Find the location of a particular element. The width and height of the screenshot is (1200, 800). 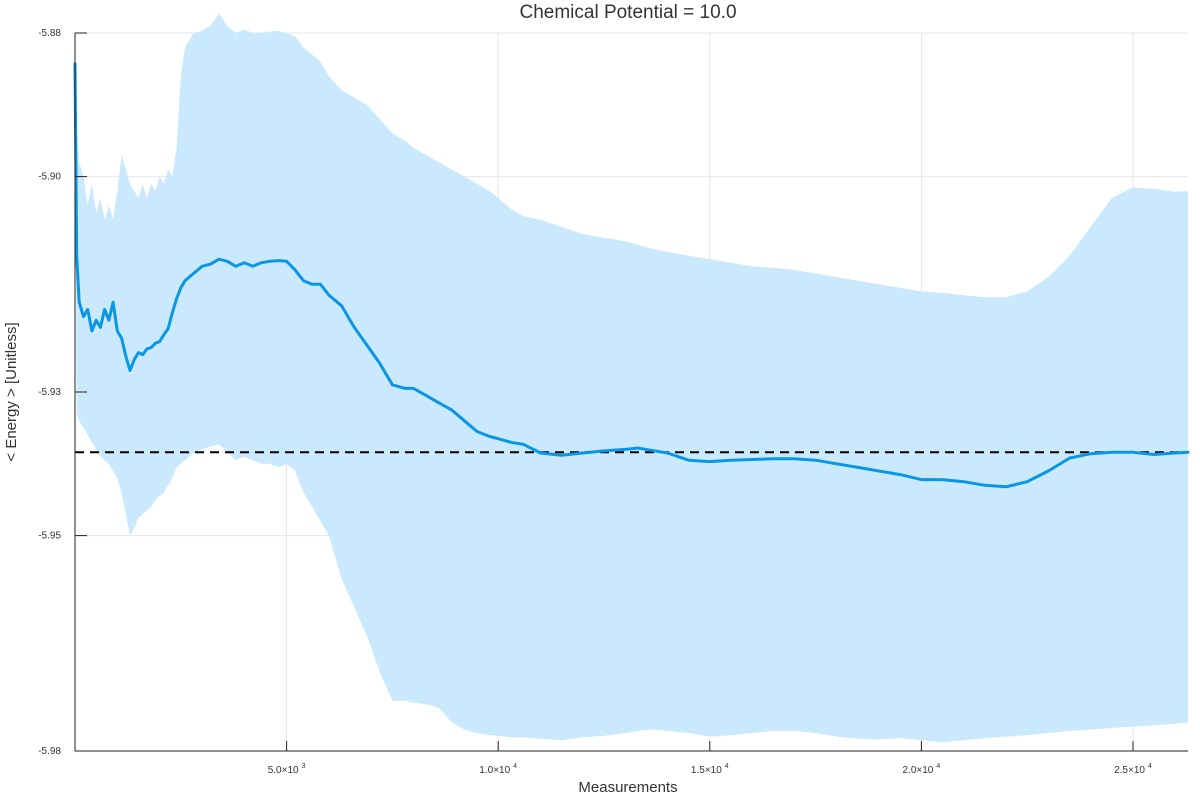

chart-title: Chemical Potential = 10.0 is located at coordinates (627, 12).